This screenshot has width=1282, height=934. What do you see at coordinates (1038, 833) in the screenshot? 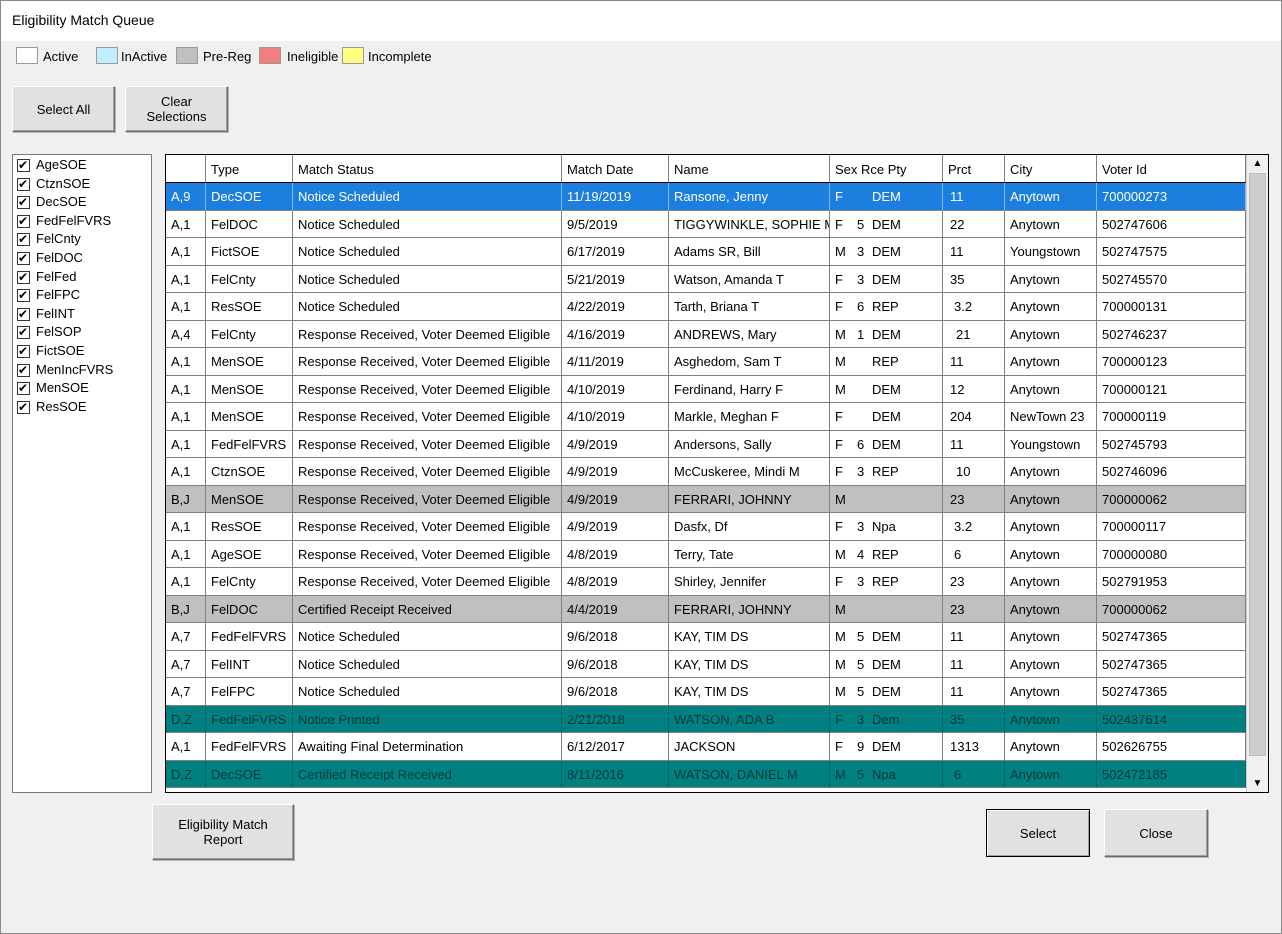
I see `select-button: Select` at bounding box center [1038, 833].